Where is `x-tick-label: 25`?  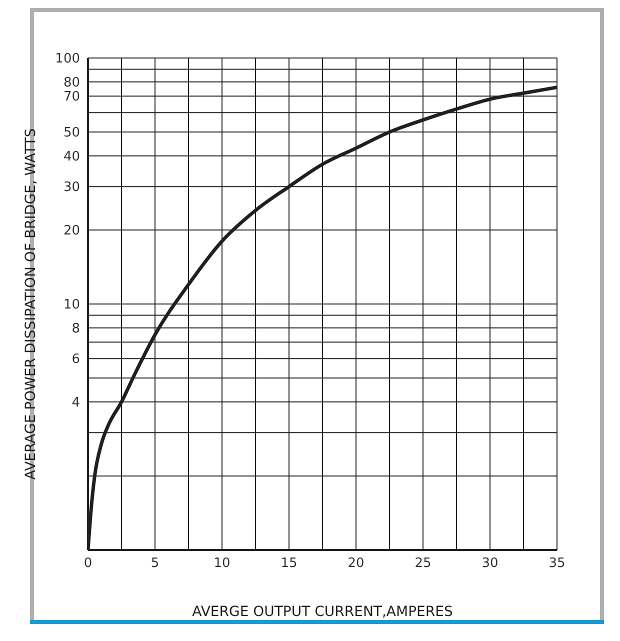 x-tick-label: 25 is located at coordinates (423, 564).